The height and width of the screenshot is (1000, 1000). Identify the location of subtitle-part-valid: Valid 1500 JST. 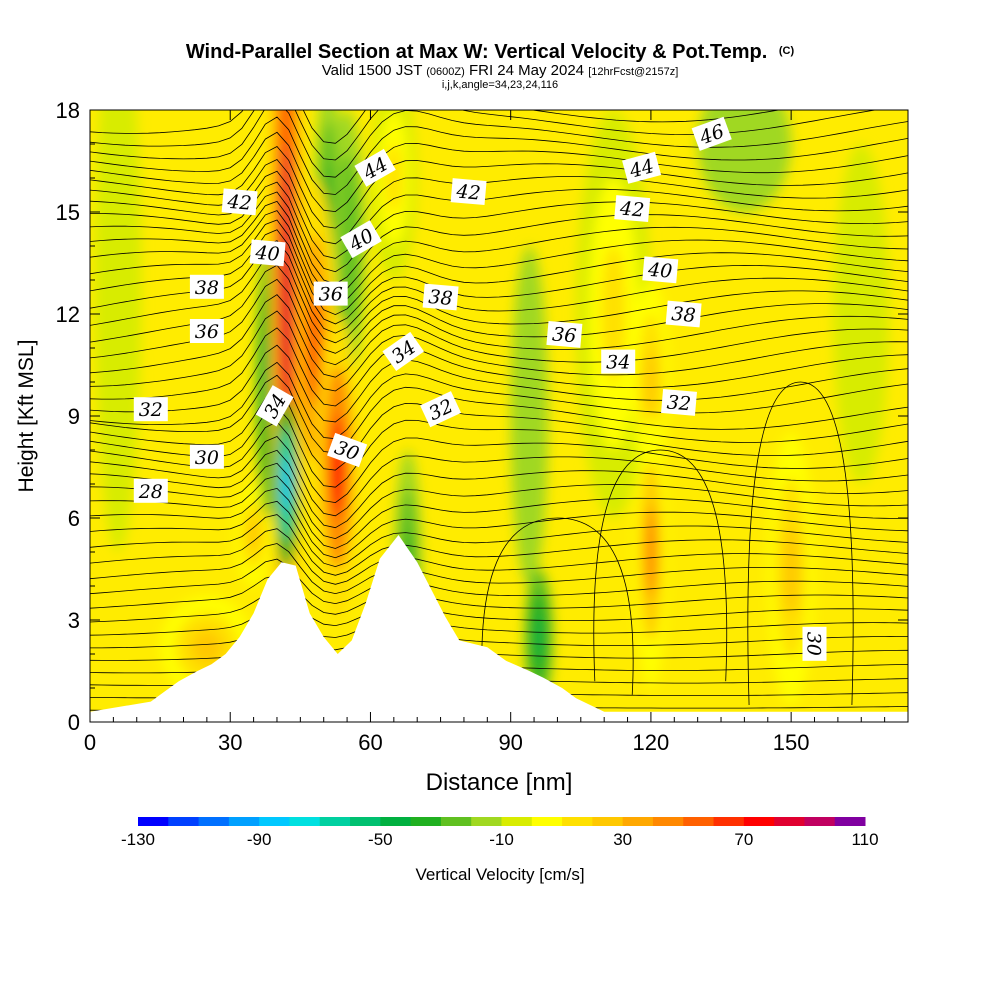
(374, 70).